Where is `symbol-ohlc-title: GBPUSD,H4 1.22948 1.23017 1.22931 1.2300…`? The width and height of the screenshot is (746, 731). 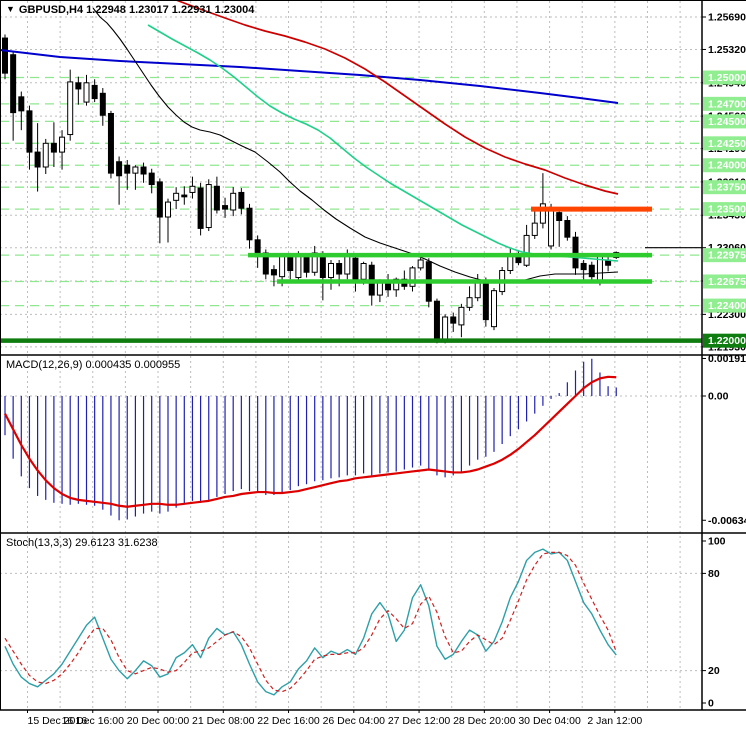 symbol-ohlc-title: GBPUSD,H4 1.22948 1.23017 1.22931 1.2300… is located at coordinates (136, 10).